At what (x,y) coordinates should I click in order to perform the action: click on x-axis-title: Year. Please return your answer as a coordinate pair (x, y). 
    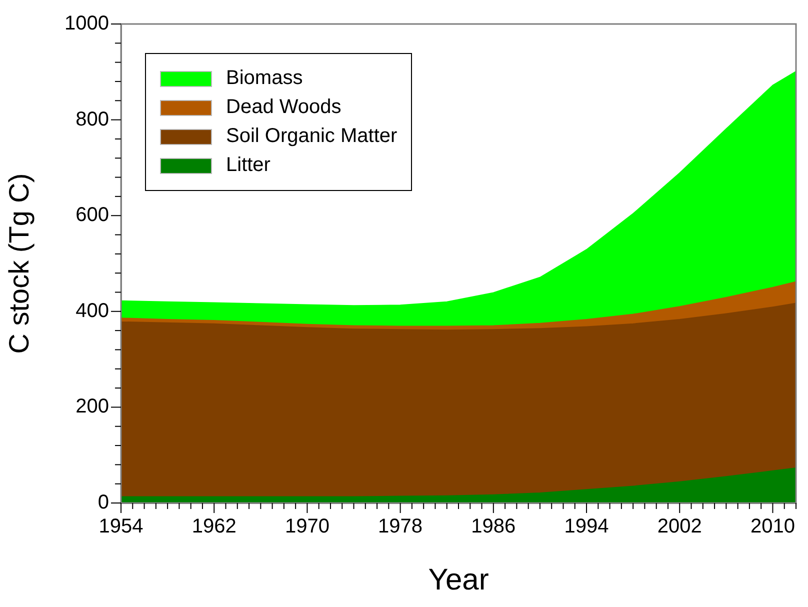
    Looking at the image, I should click on (458, 579).